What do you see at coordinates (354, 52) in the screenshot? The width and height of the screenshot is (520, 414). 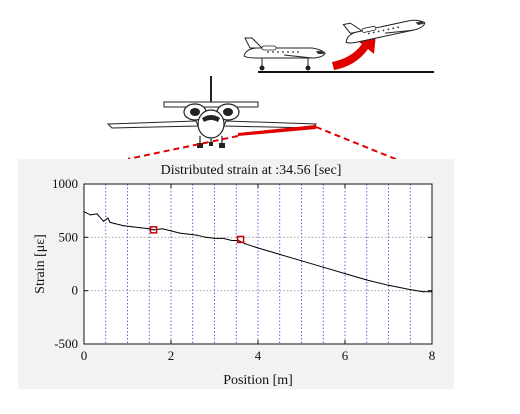 I see `takeoff-arrow-icon` at bounding box center [354, 52].